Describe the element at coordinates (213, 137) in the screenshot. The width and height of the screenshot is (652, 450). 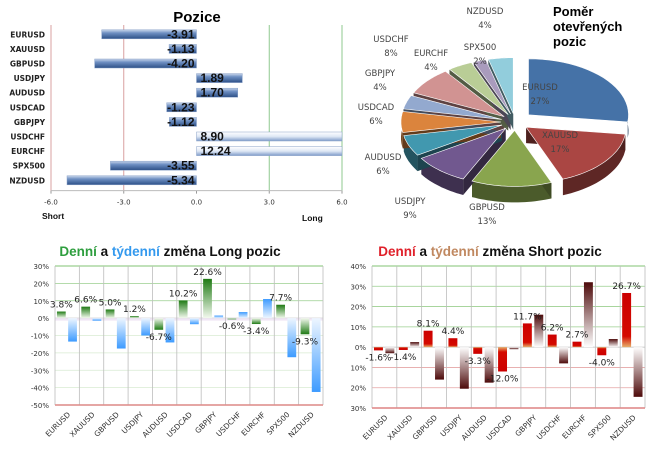
I see `value-label: 8.90` at that location.